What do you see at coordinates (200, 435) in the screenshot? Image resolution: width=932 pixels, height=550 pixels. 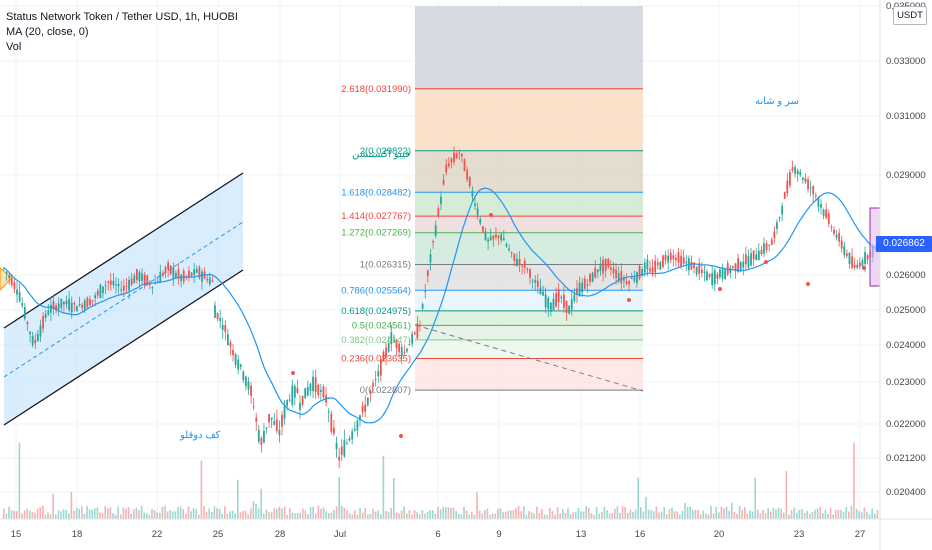 I see `double-bottom-annotation: کف دوقلو` at bounding box center [200, 435].